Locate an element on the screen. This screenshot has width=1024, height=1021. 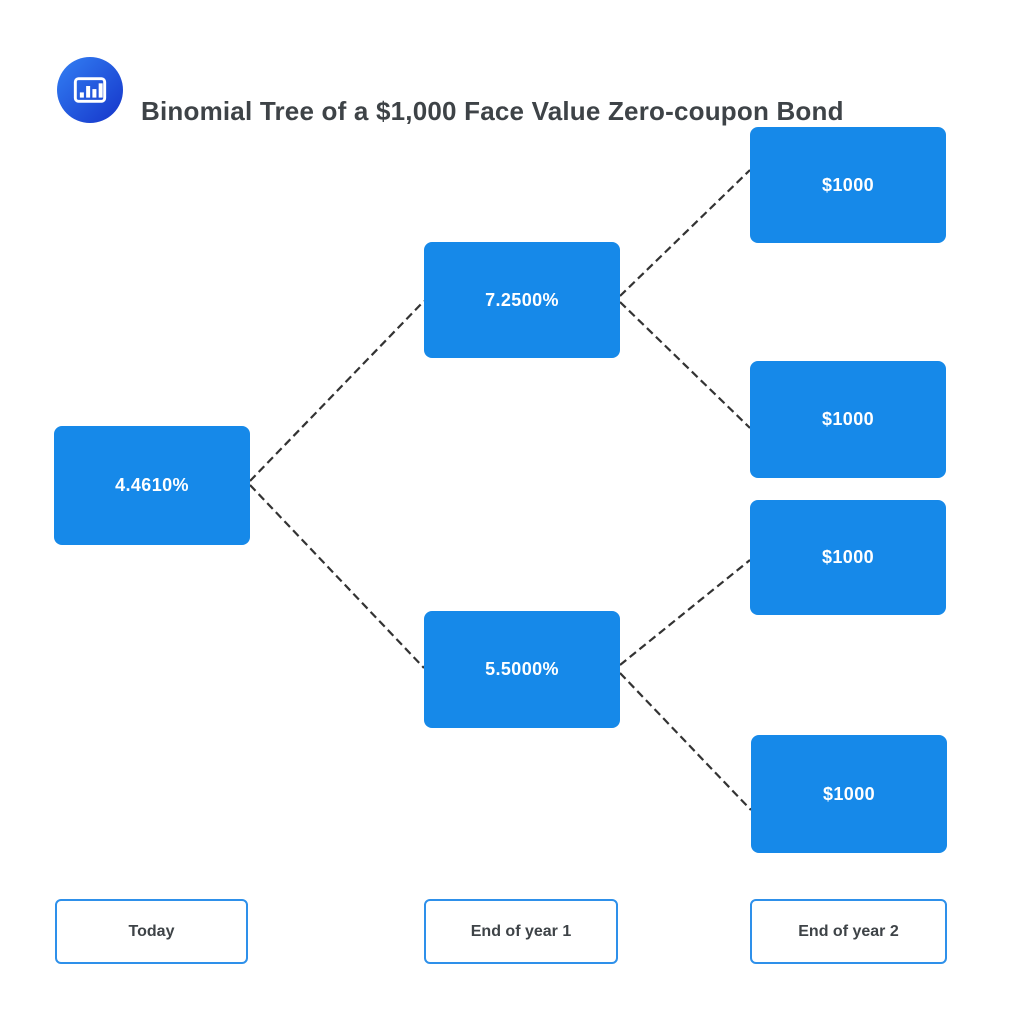
tree-node-today-rate: 4.4610% is located at coordinates (152, 485).